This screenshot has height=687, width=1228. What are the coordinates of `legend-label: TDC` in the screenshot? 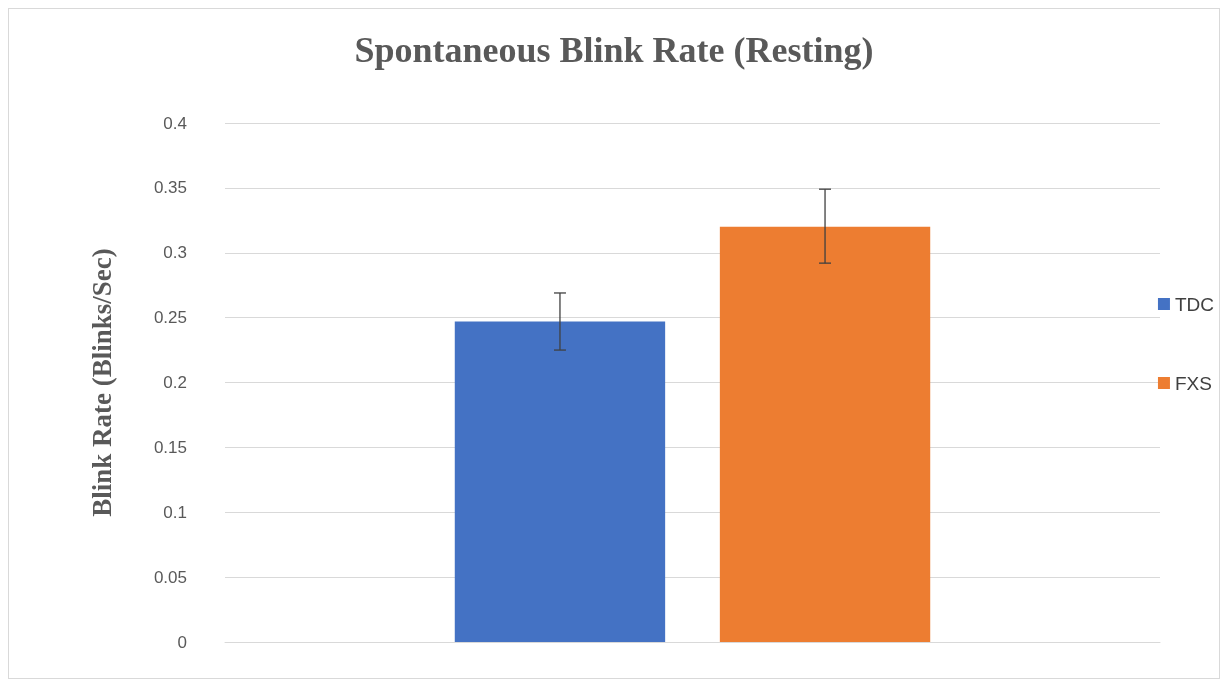 It's located at (1194, 304).